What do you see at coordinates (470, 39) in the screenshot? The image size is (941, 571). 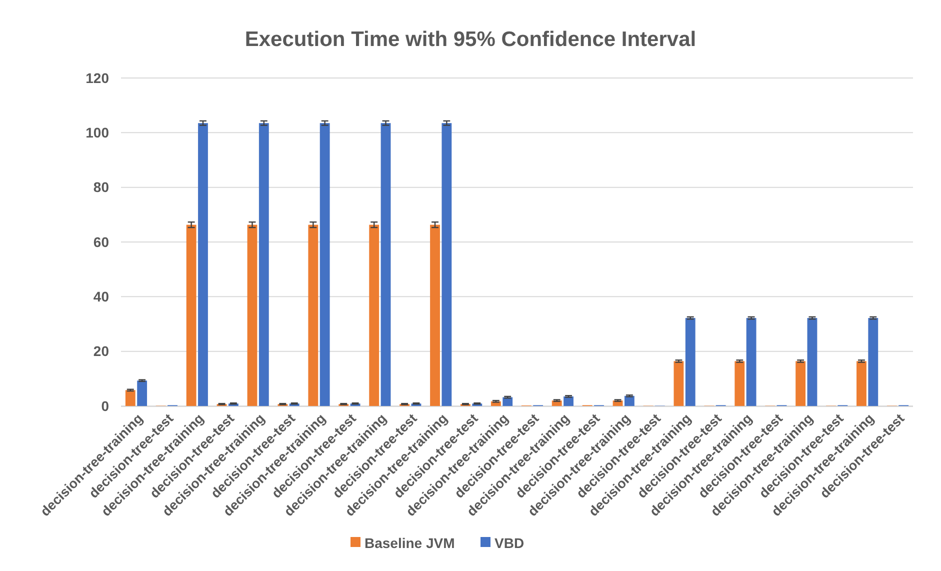 I see `chart-title: Execution Time with 95% Confidence Interval` at bounding box center [470, 39].